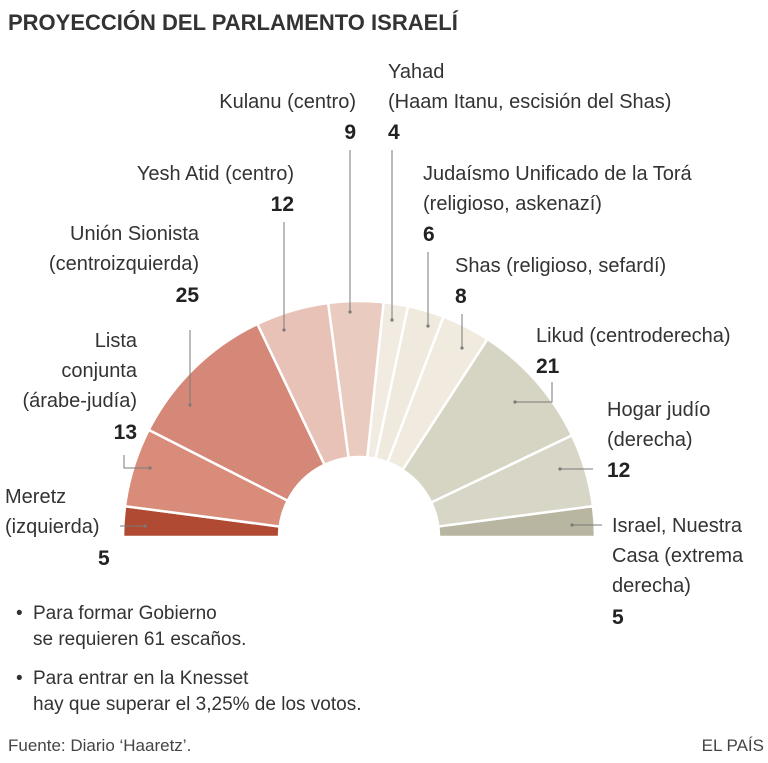 This screenshot has width=768, height=763. I want to click on footnote-line: Para formar Gobierno, so click(125, 613).